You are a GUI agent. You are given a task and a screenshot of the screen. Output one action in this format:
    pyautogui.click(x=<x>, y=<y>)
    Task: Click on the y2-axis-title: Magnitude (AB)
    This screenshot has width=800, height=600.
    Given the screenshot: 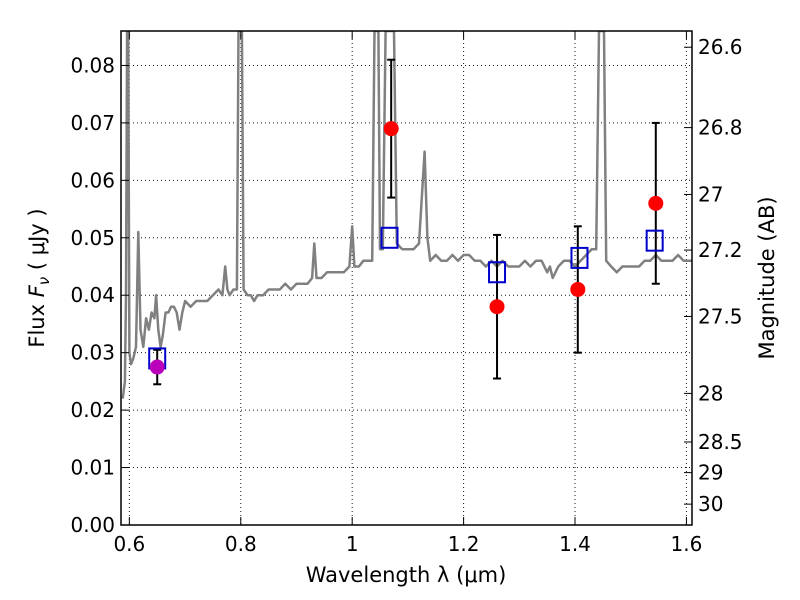 What is the action you would take?
    pyautogui.click(x=767, y=277)
    